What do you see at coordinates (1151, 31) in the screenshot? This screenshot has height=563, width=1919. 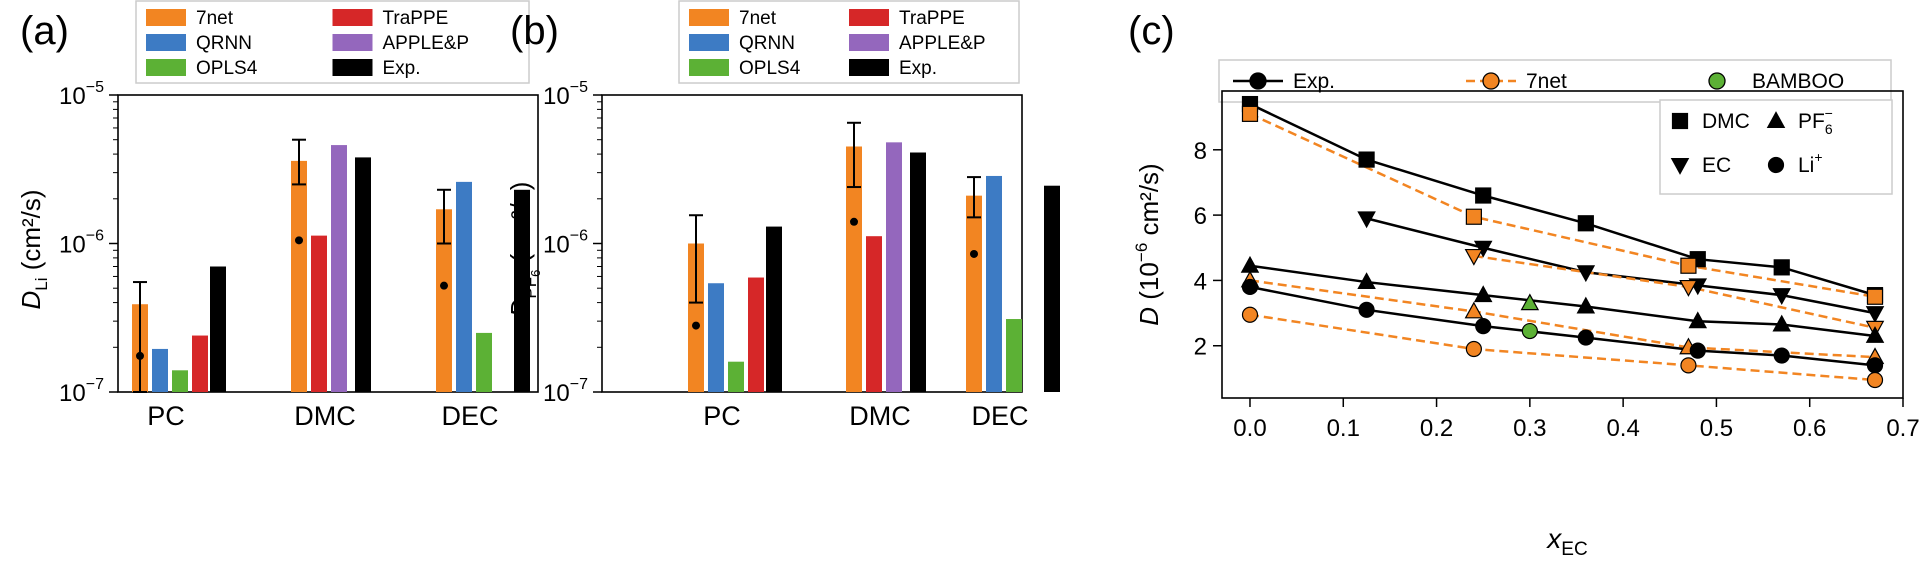 I see `panel-label: (c)` at bounding box center [1151, 31].